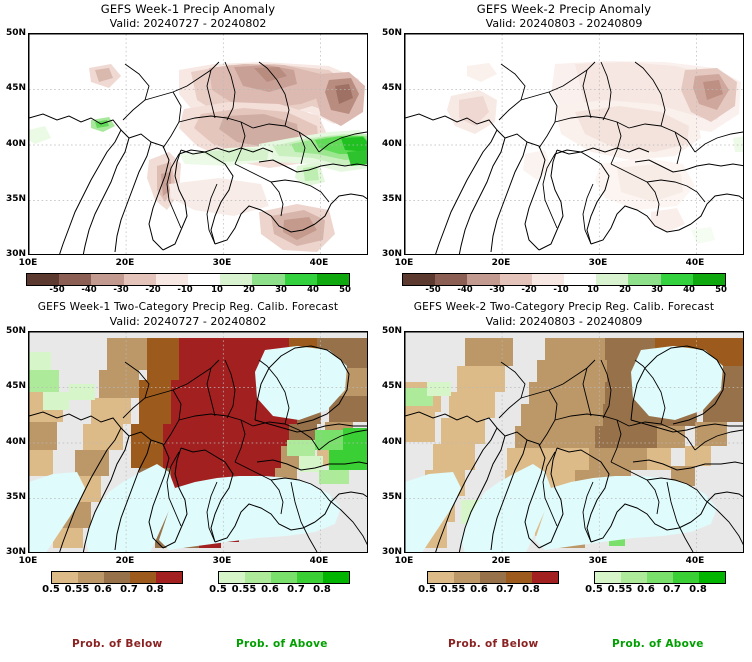 The width and height of the screenshot is (752, 662). I want to click on prob-below-colorbar-week1, so click(117, 577).